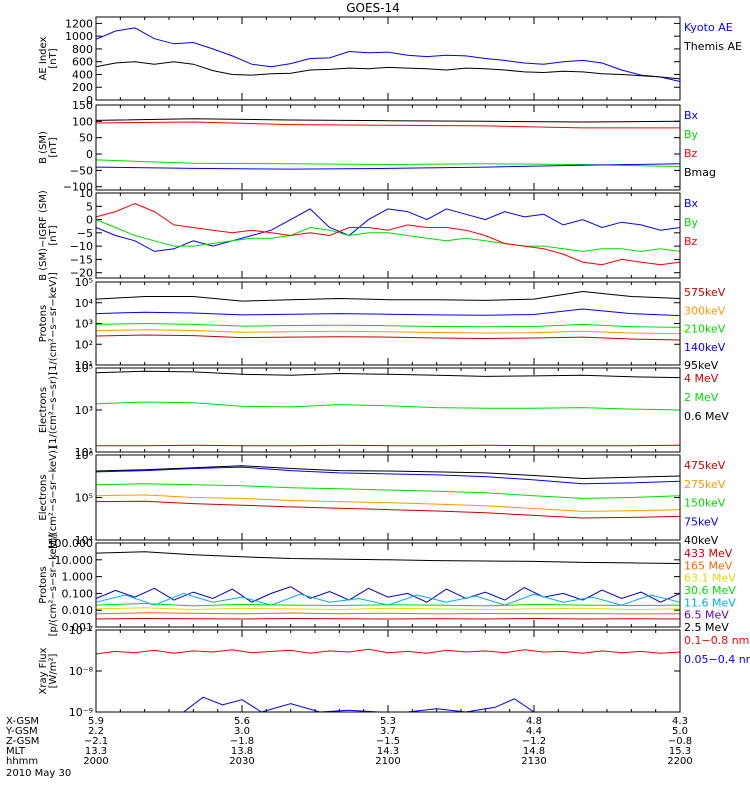  Describe the element at coordinates (705, 292) in the screenshot. I see `legend-entry: 575keV` at that location.